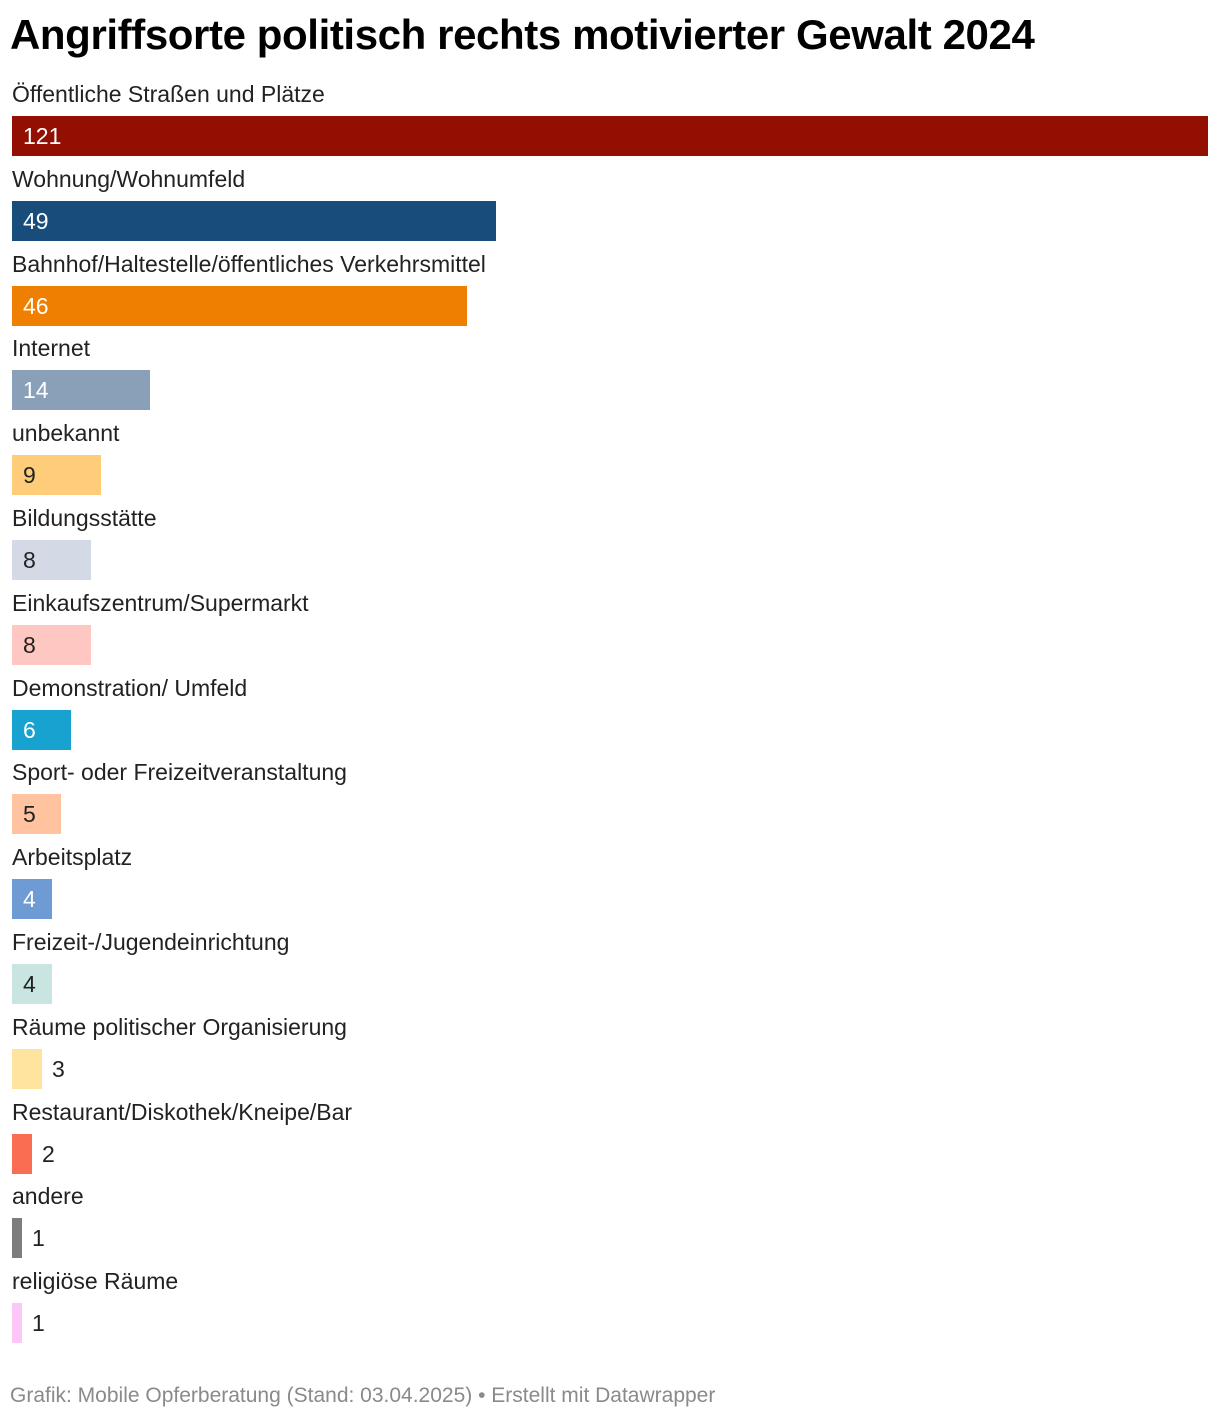  Describe the element at coordinates (42, 136) in the screenshot. I see `bar-value-label: 121` at that location.